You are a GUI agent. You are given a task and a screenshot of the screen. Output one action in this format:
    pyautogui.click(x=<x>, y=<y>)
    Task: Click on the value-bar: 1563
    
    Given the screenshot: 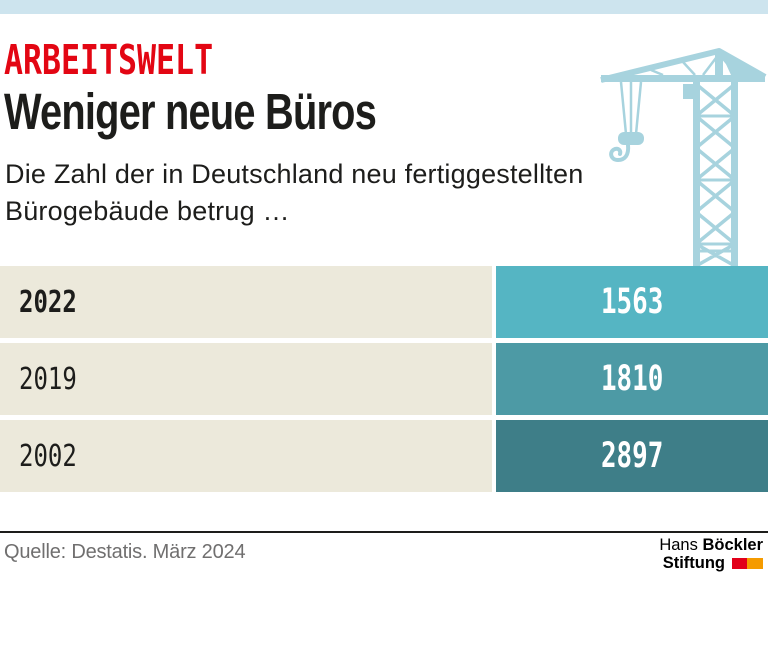 What is the action you would take?
    pyautogui.click(x=632, y=302)
    